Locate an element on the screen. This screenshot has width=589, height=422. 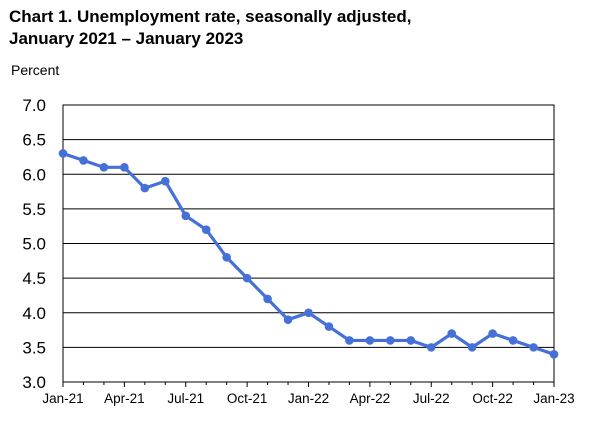
x-tick-label: Jul-22 is located at coordinates (431, 398).